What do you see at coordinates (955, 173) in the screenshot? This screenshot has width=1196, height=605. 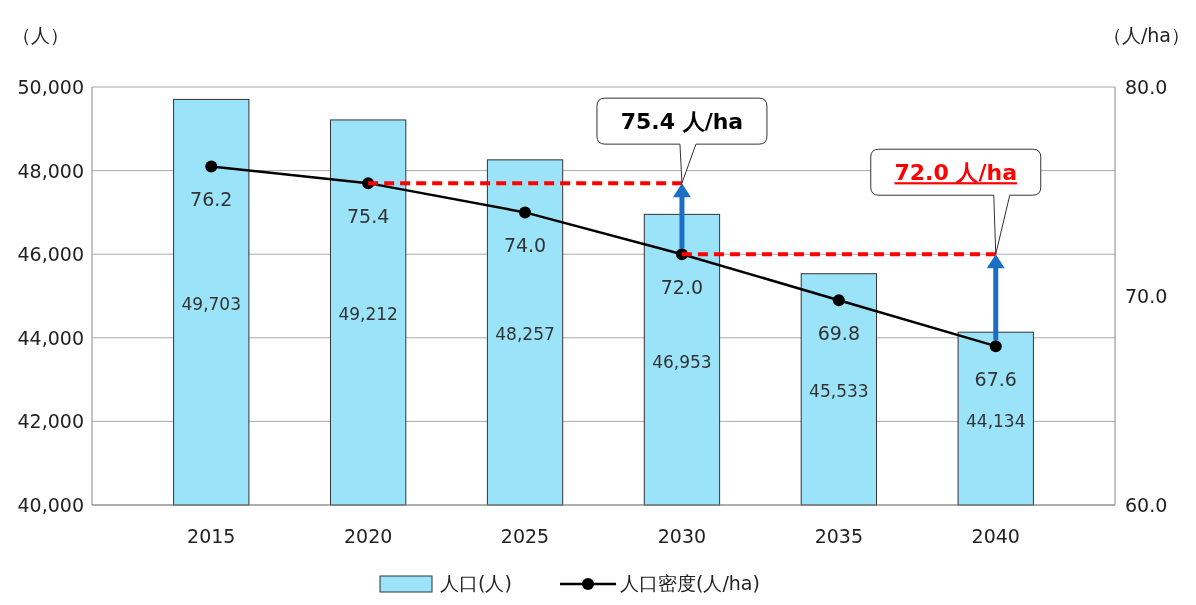 I see `annotation: 72.0 人/ha` at bounding box center [955, 173].